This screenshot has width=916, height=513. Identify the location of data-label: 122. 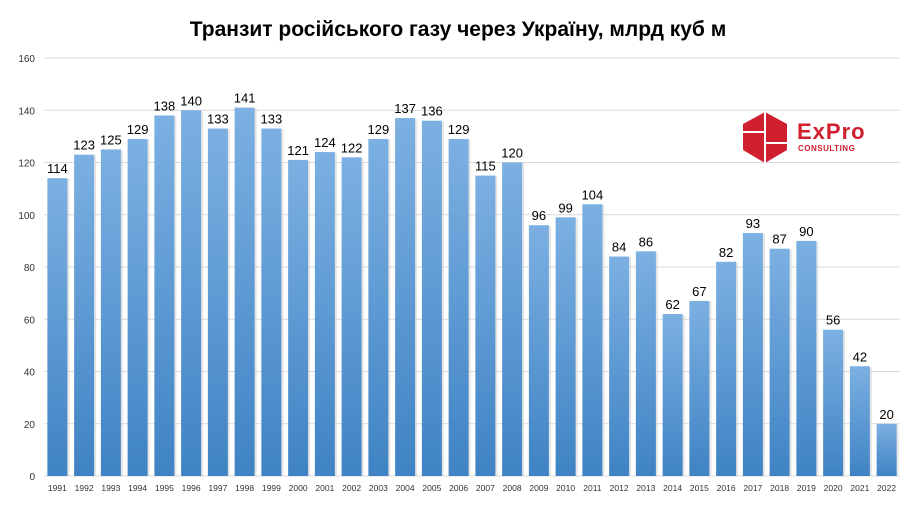
(352, 147).